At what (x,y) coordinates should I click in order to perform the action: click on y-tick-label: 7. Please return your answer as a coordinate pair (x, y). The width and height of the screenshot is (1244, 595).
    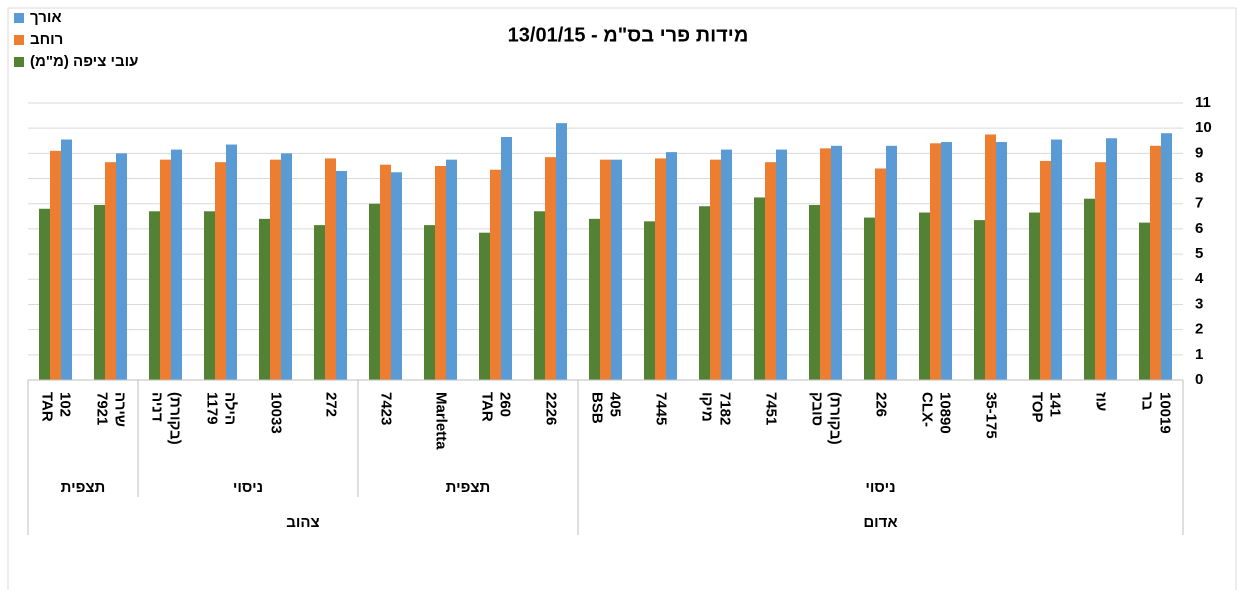
    Looking at the image, I should click on (1199, 203).